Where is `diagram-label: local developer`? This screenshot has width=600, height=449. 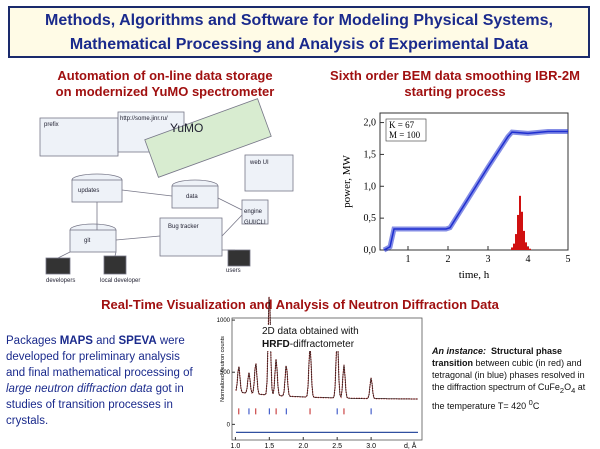 diagram-label: local developer is located at coordinates (120, 281).